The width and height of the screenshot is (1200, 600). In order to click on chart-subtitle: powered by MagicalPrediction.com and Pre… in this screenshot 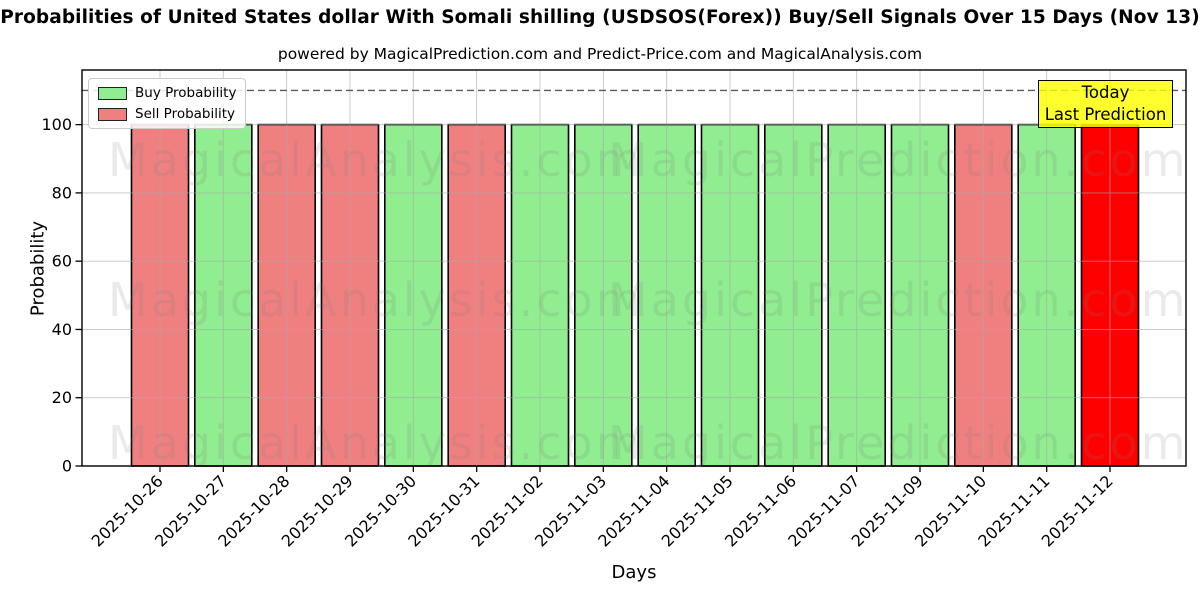, I will do `click(600, 54)`.